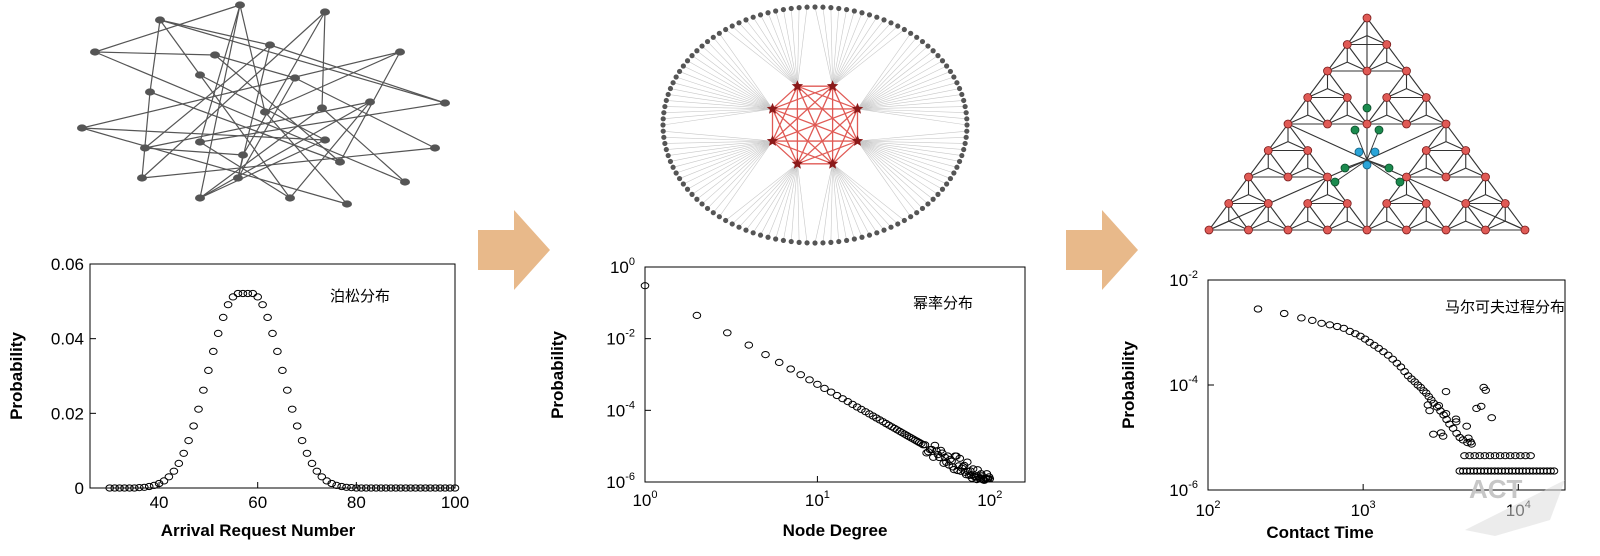 The width and height of the screenshot is (1600, 556). I want to click on x-tick-label: 101, so click(817, 499).